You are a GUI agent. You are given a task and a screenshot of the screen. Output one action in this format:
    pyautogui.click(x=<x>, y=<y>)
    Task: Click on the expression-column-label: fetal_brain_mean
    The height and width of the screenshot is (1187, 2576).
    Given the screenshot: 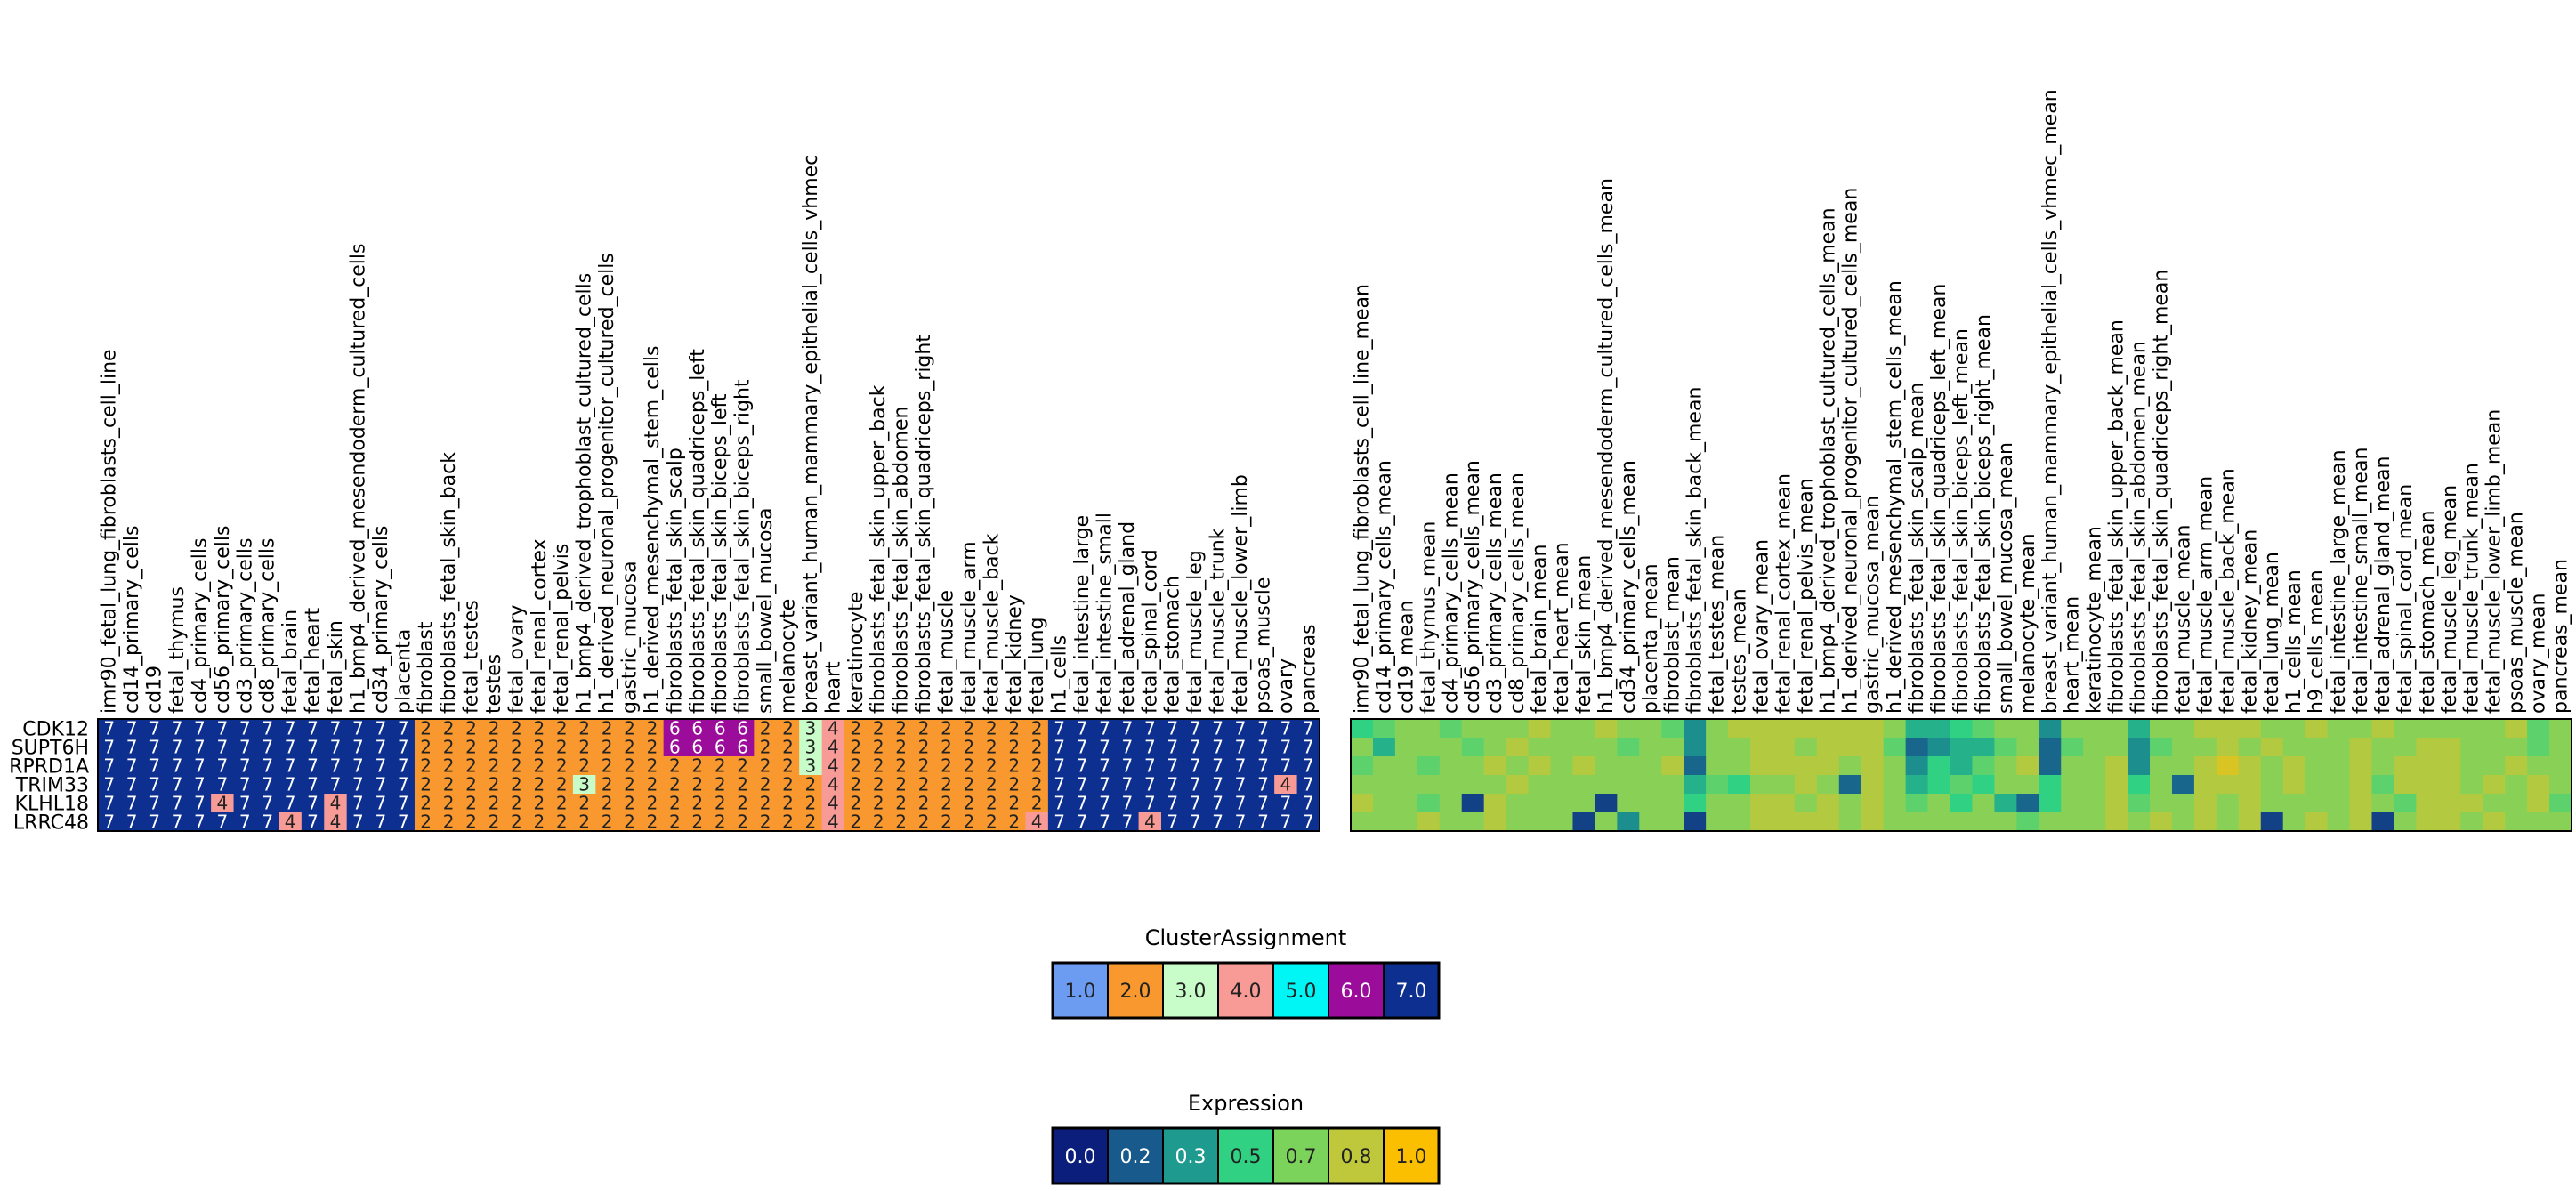 What is the action you would take?
    pyautogui.click(x=1540, y=629)
    